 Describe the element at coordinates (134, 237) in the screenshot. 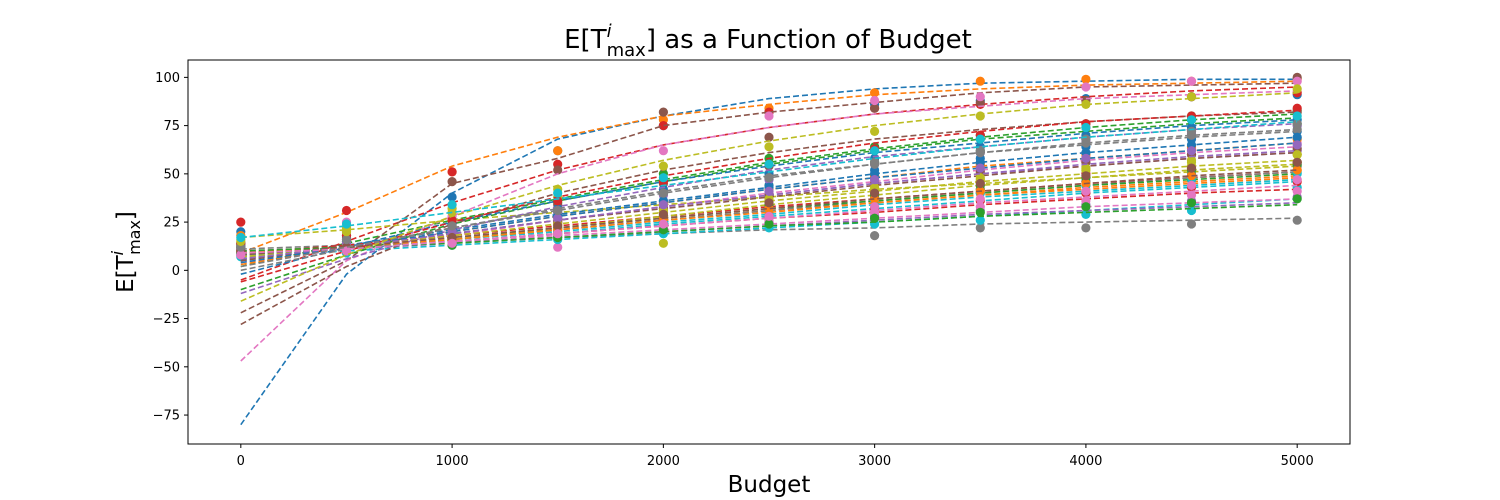

I see `y-axis-label-sub: max` at that location.